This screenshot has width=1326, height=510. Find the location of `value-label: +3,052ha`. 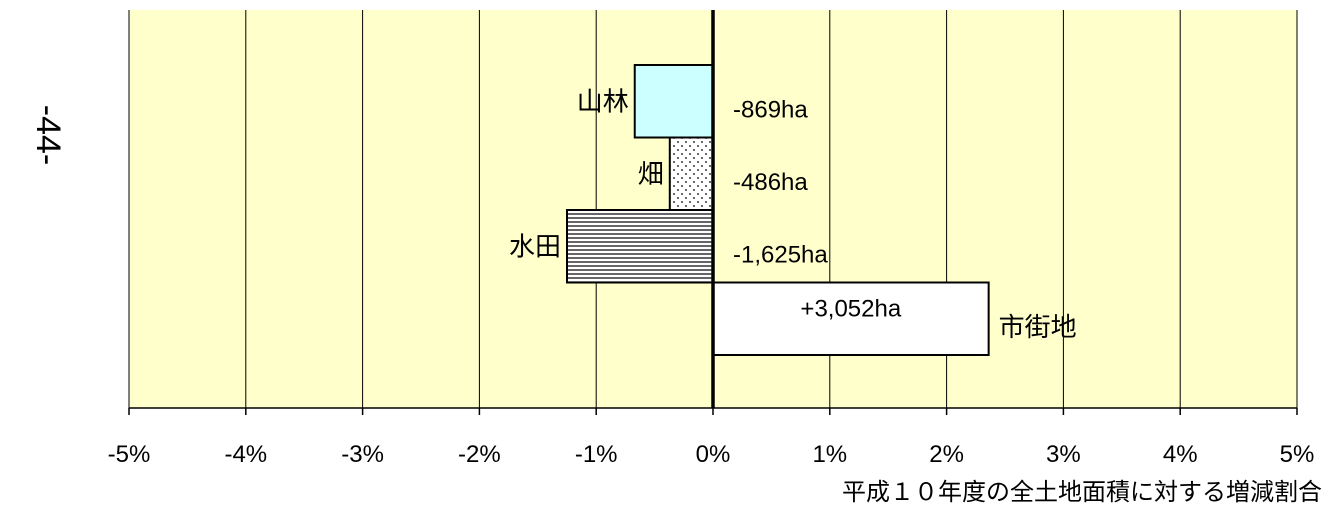

value-label: +3,052ha is located at coordinates (850, 309).